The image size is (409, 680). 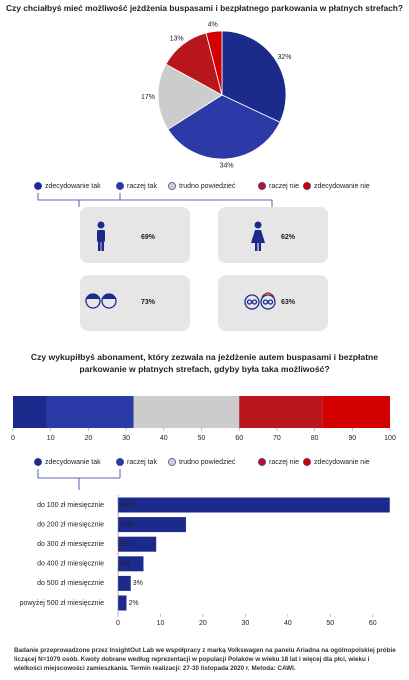 What do you see at coordinates (70, 505) in the screenshot?
I see `y-tick-label: do 100 zł miesięcznie` at bounding box center [70, 505].